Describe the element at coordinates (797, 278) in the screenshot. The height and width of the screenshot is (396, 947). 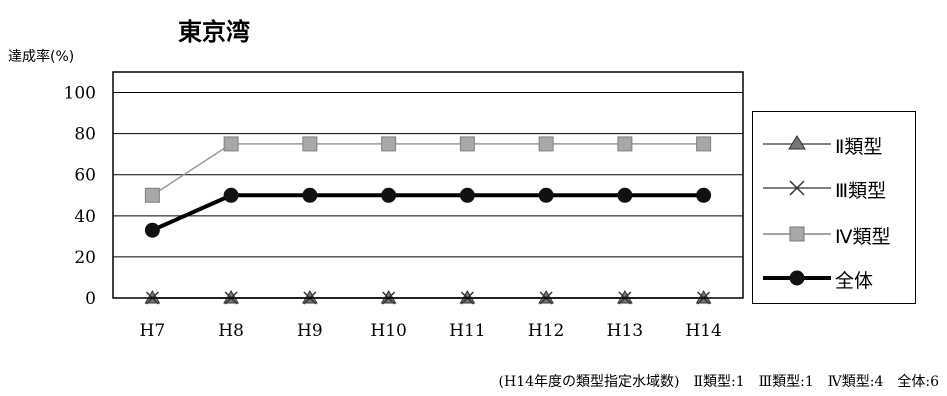
I see `circle-marker-icon` at that location.